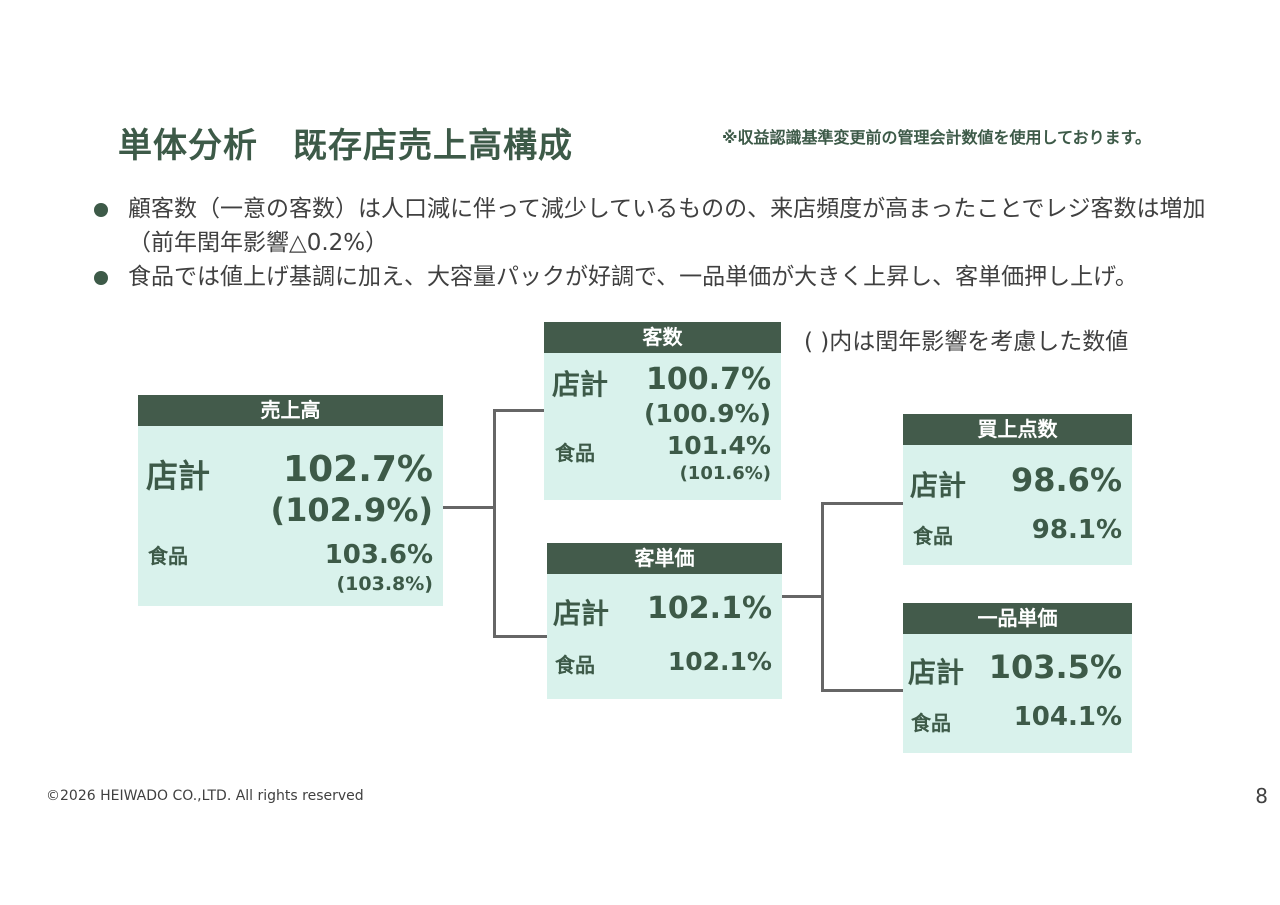 The image size is (1280, 905). What do you see at coordinates (709, 608) in the screenshot?
I see `avg-spend-total-value: 102.1%` at bounding box center [709, 608].